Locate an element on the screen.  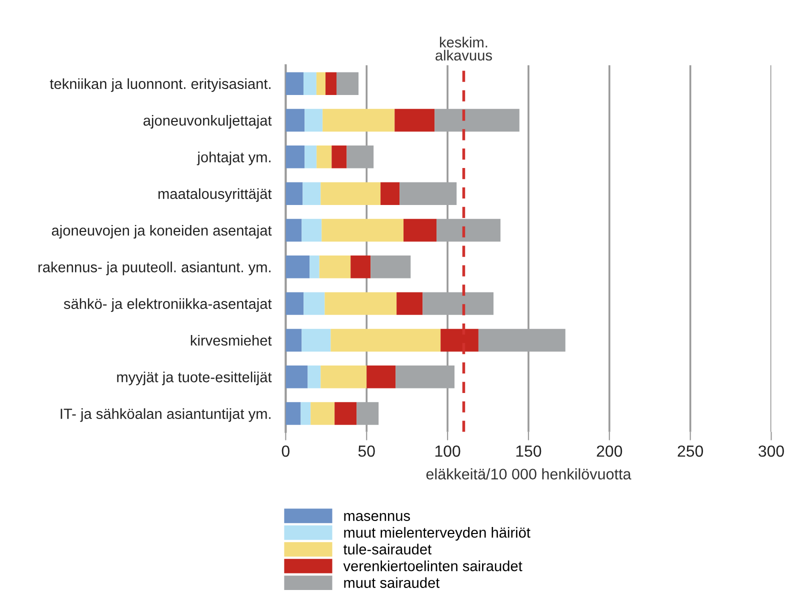
y-tick-label: johtajat ym. is located at coordinates (233, 159).